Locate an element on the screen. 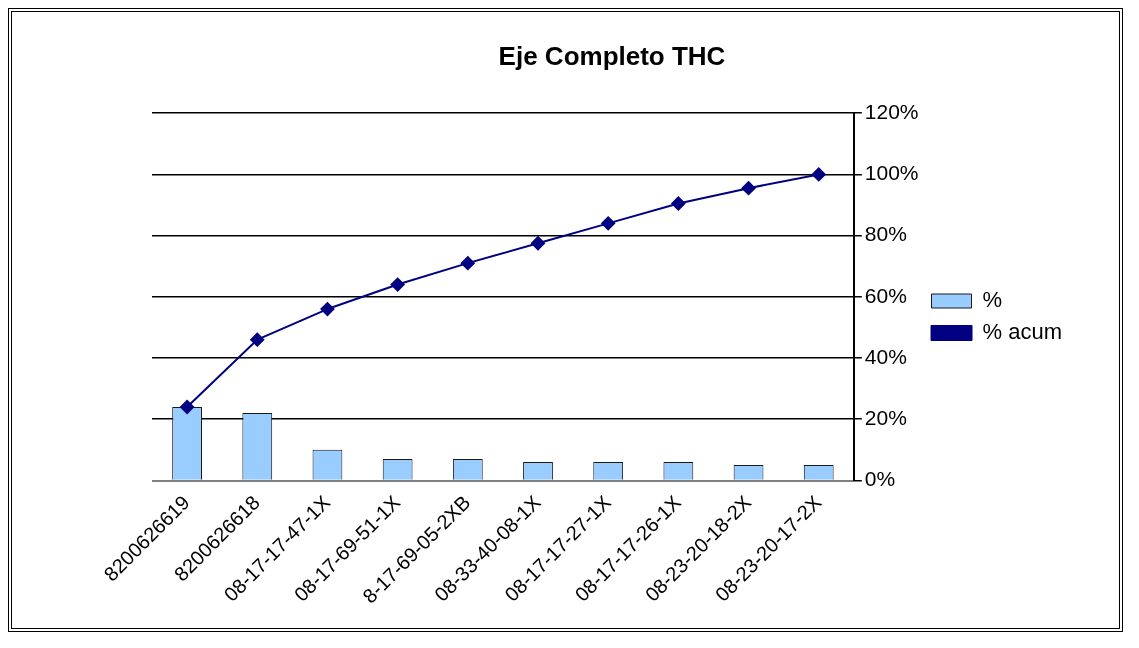 The height and width of the screenshot is (648, 1139). y-tick-label: 80% is located at coordinates (885, 234).